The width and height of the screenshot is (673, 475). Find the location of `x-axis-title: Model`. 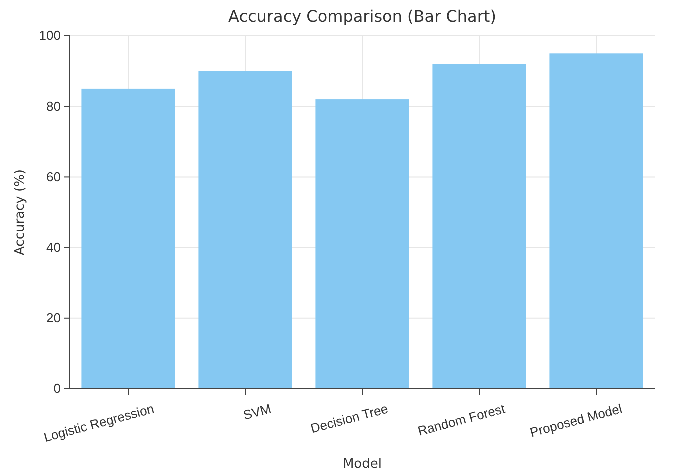

x-axis-title: Model is located at coordinates (362, 464).